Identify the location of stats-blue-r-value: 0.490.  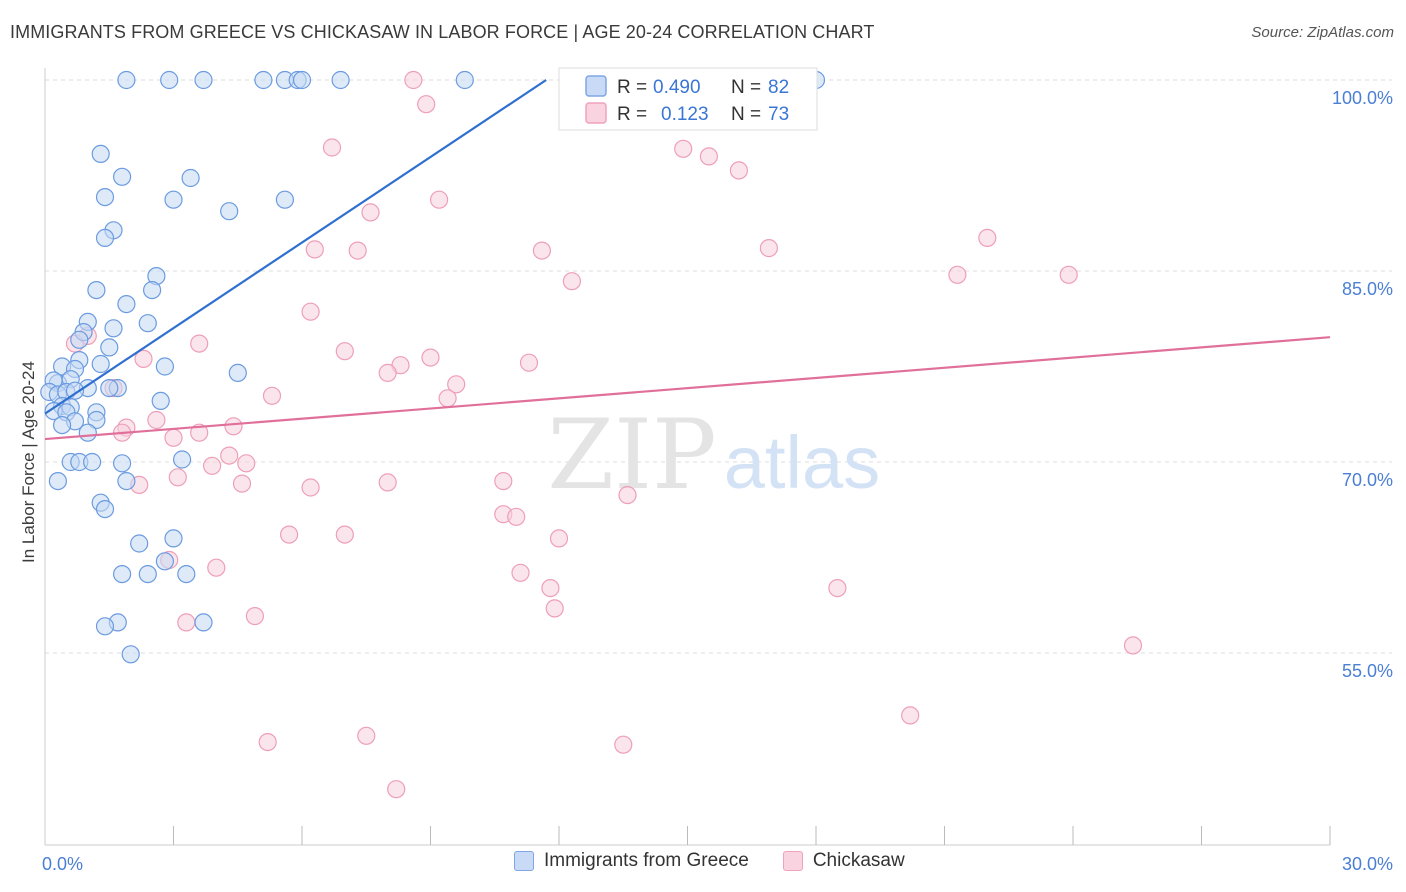
(677, 87).